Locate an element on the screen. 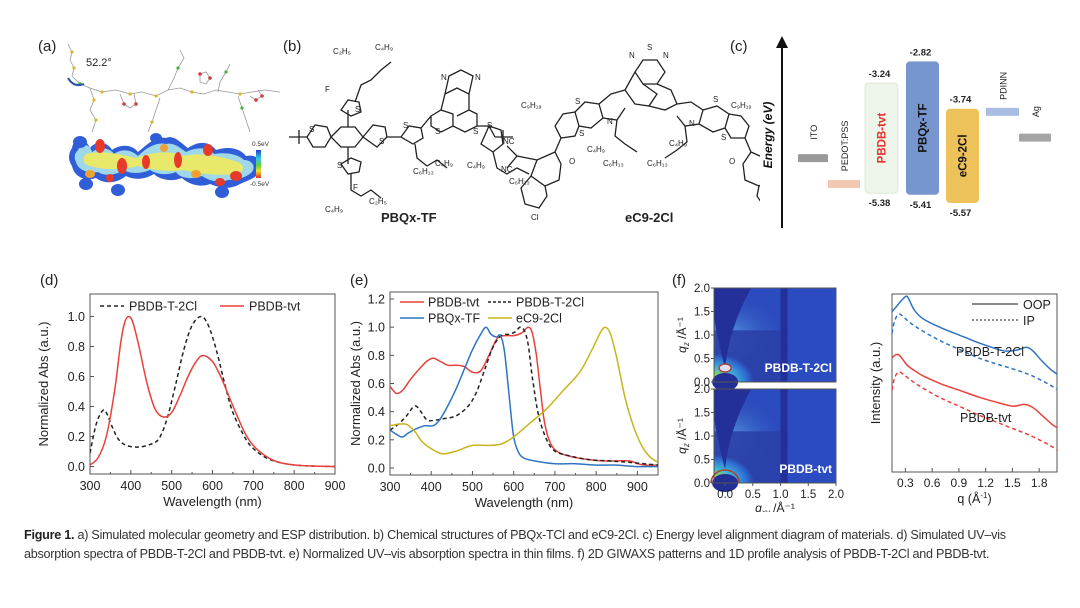 This screenshot has height=608, width=1080. map-missing-wedge is located at coordinates (733, 429).